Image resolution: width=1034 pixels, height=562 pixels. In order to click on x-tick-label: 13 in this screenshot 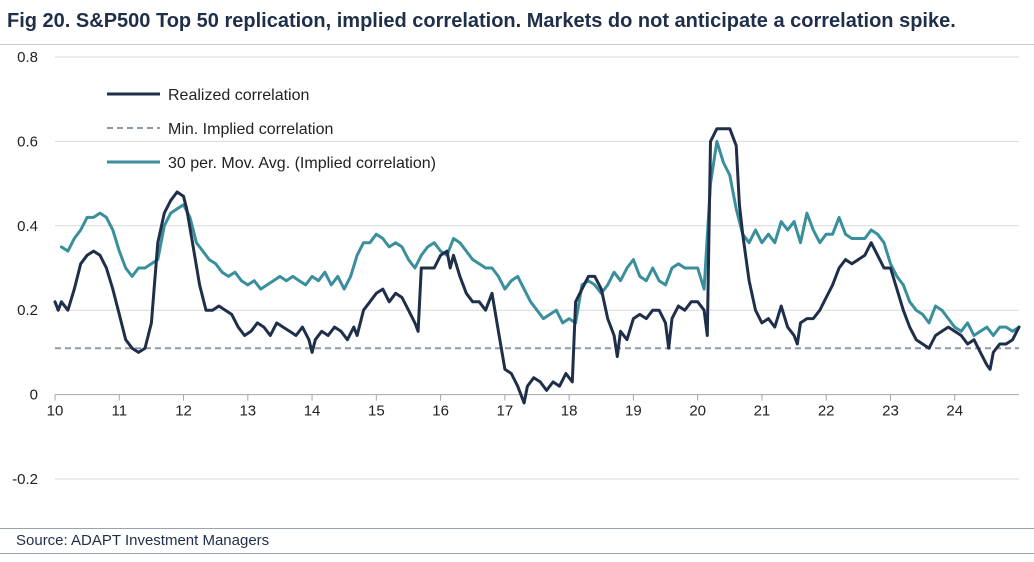, I will do `click(247, 411)`.